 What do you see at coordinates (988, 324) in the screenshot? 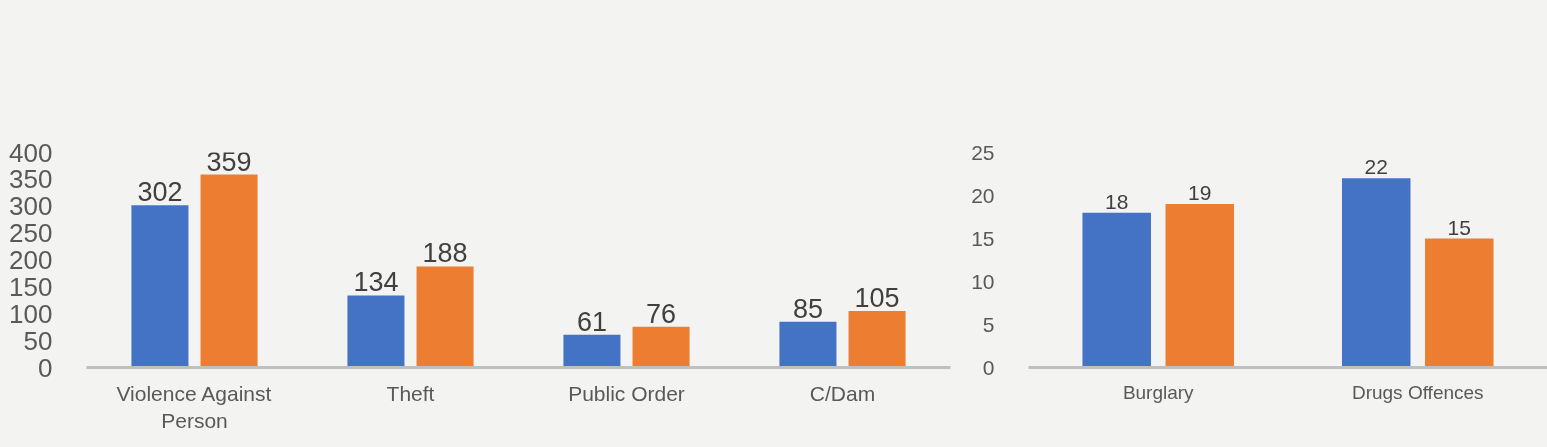
I see `y-tick-label: 5` at bounding box center [988, 324].